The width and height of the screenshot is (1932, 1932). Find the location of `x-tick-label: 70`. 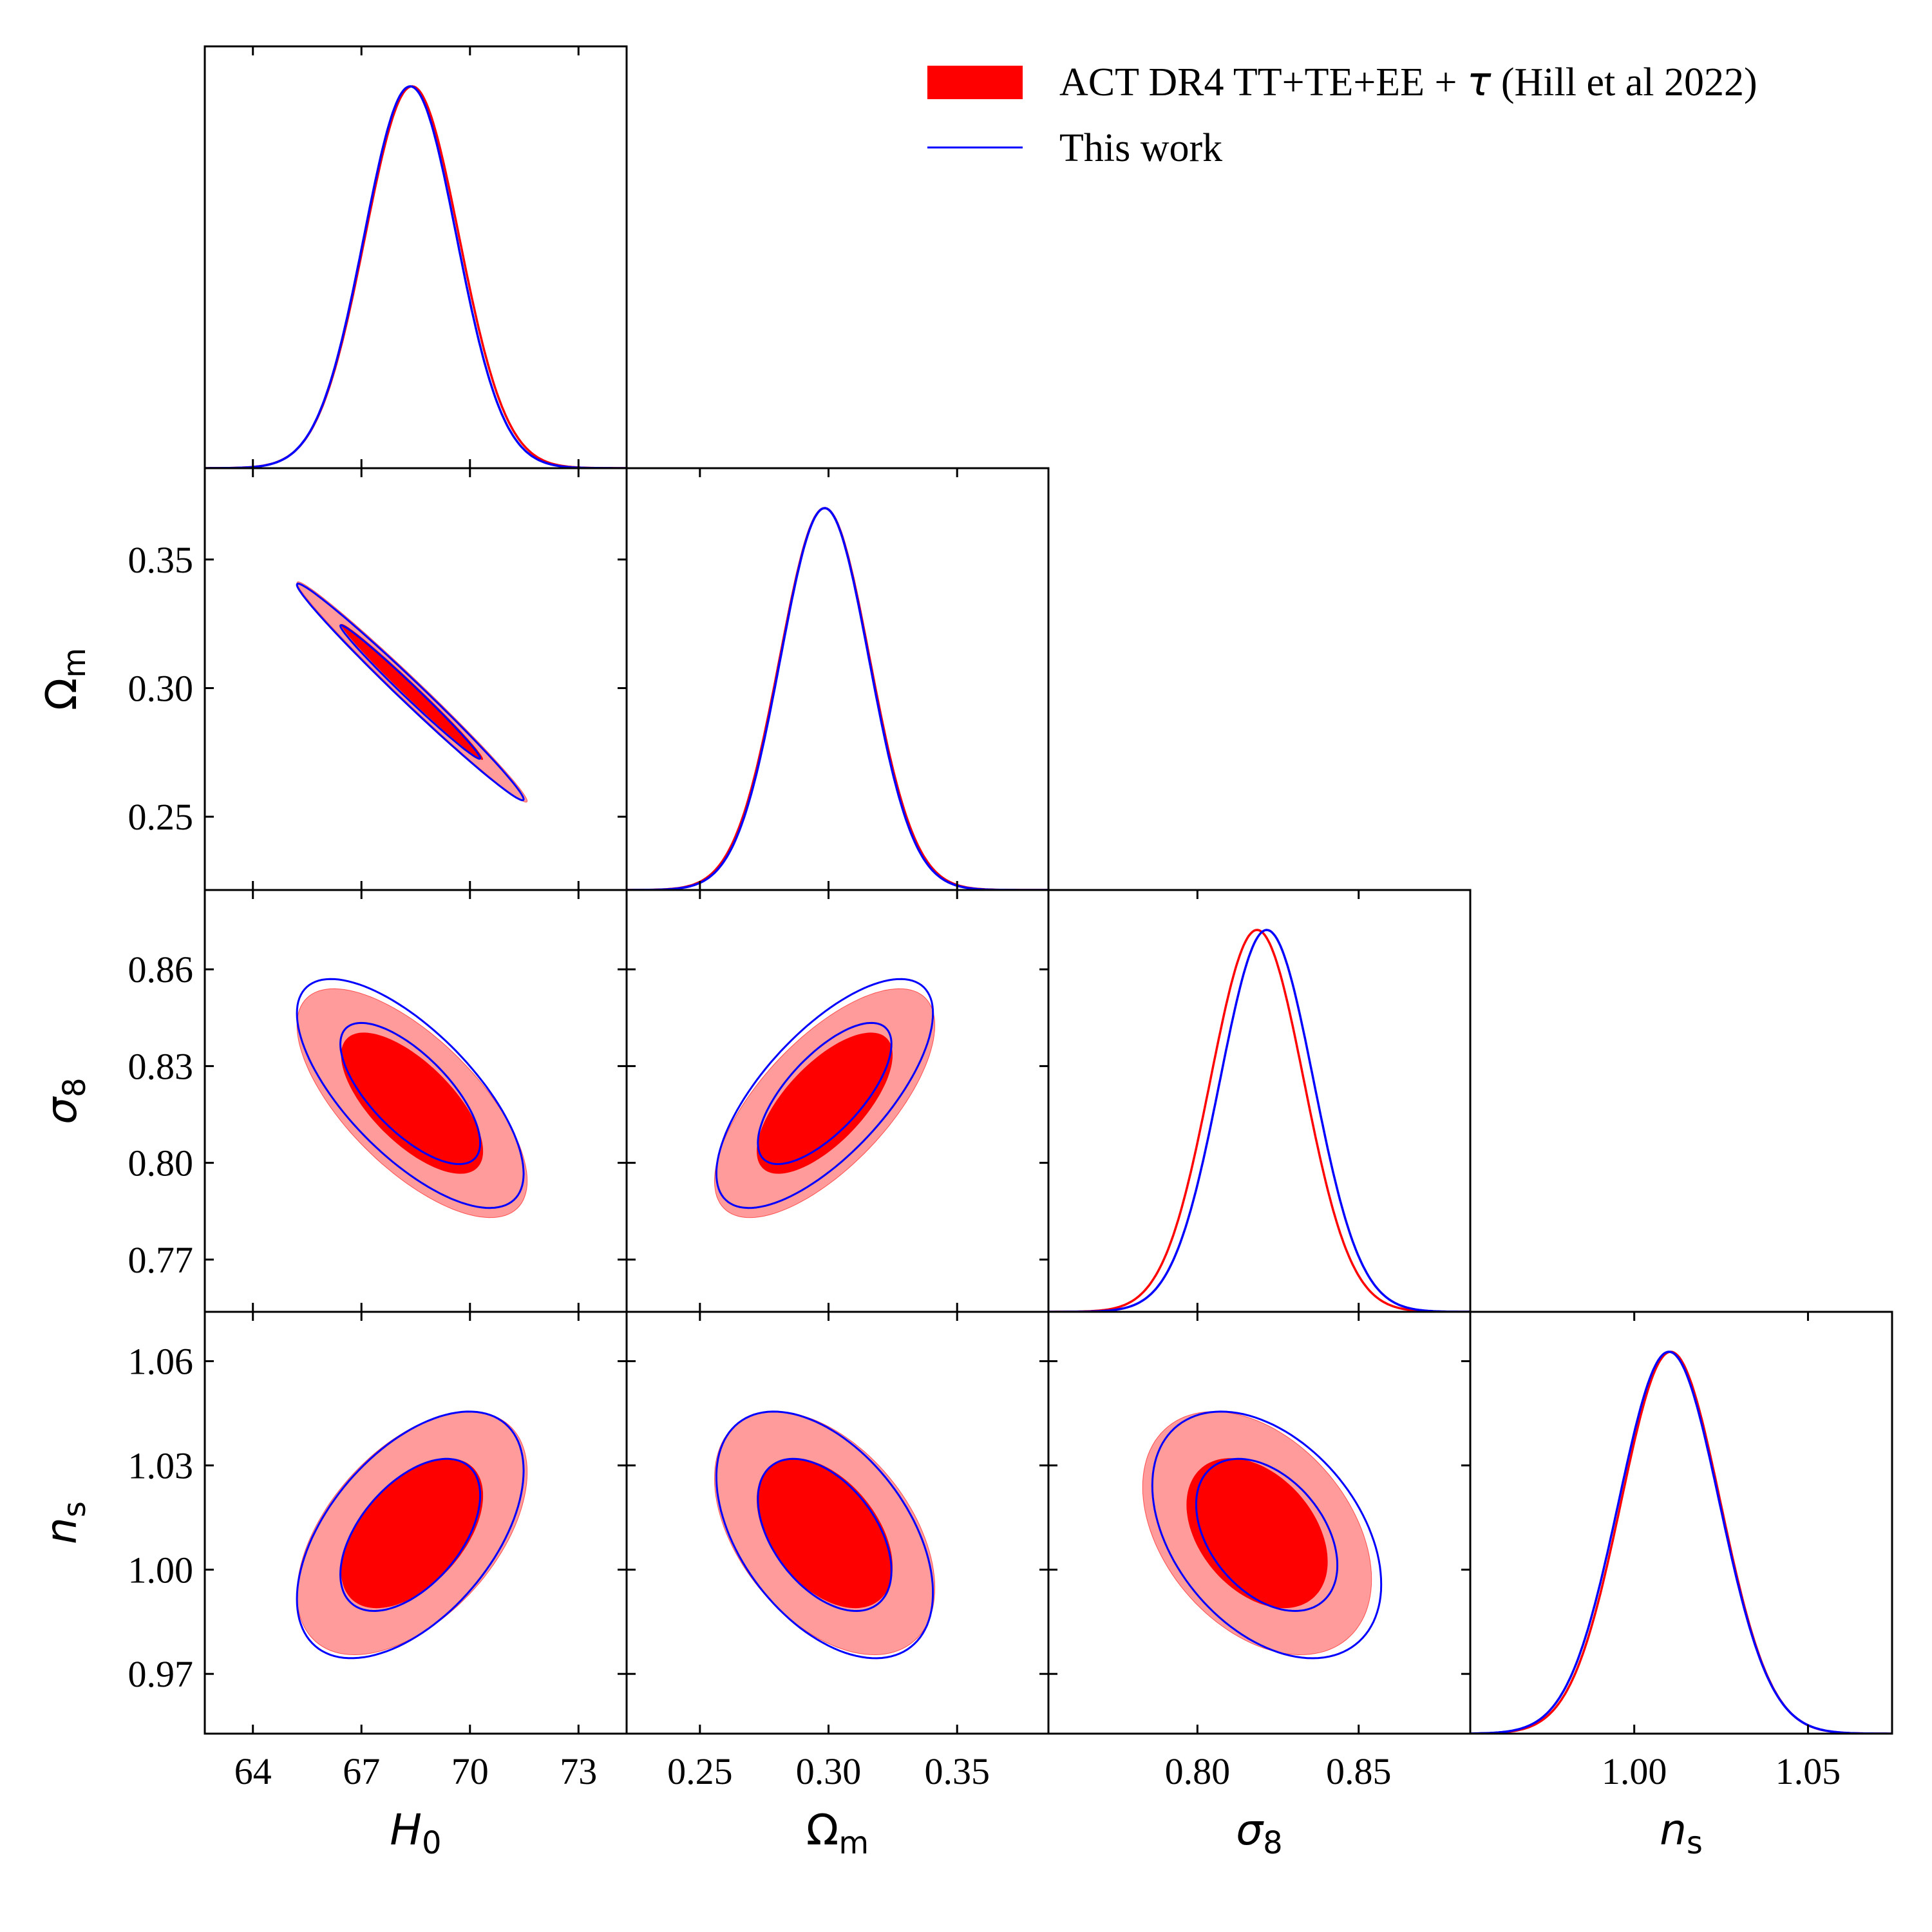

x-tick-label: 70 is located at coordinates (470, 1771).